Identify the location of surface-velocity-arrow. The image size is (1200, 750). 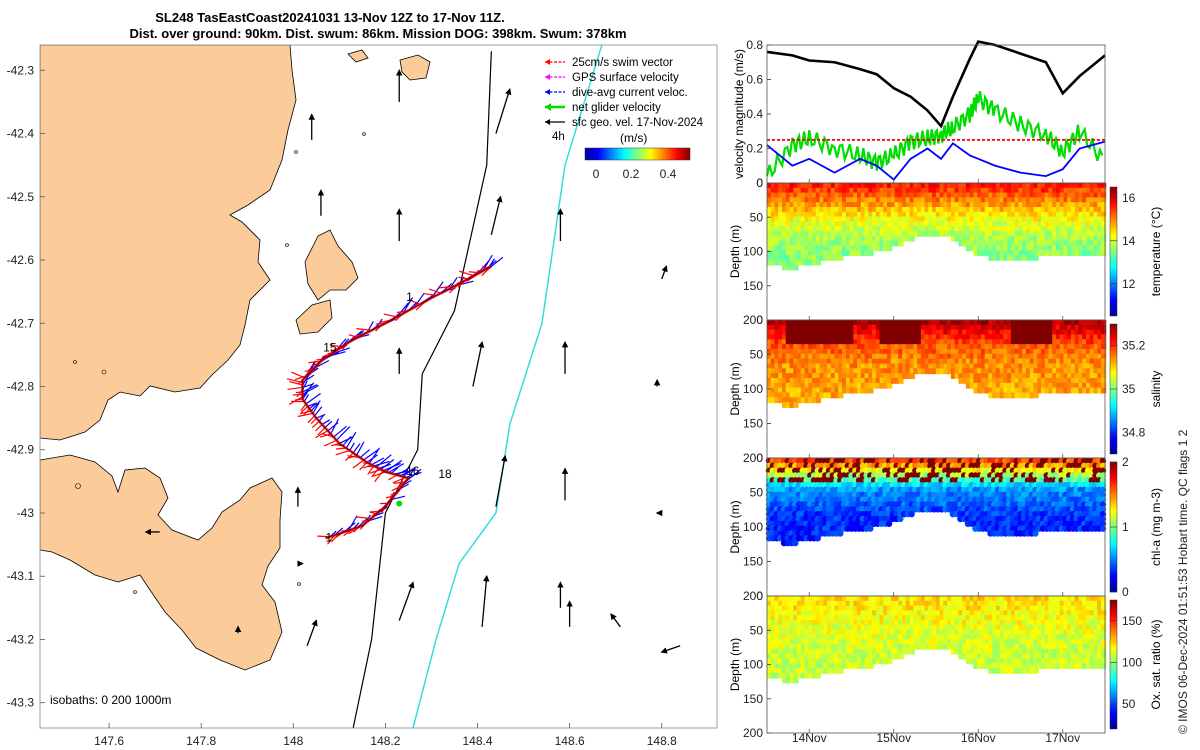
(406, 601).